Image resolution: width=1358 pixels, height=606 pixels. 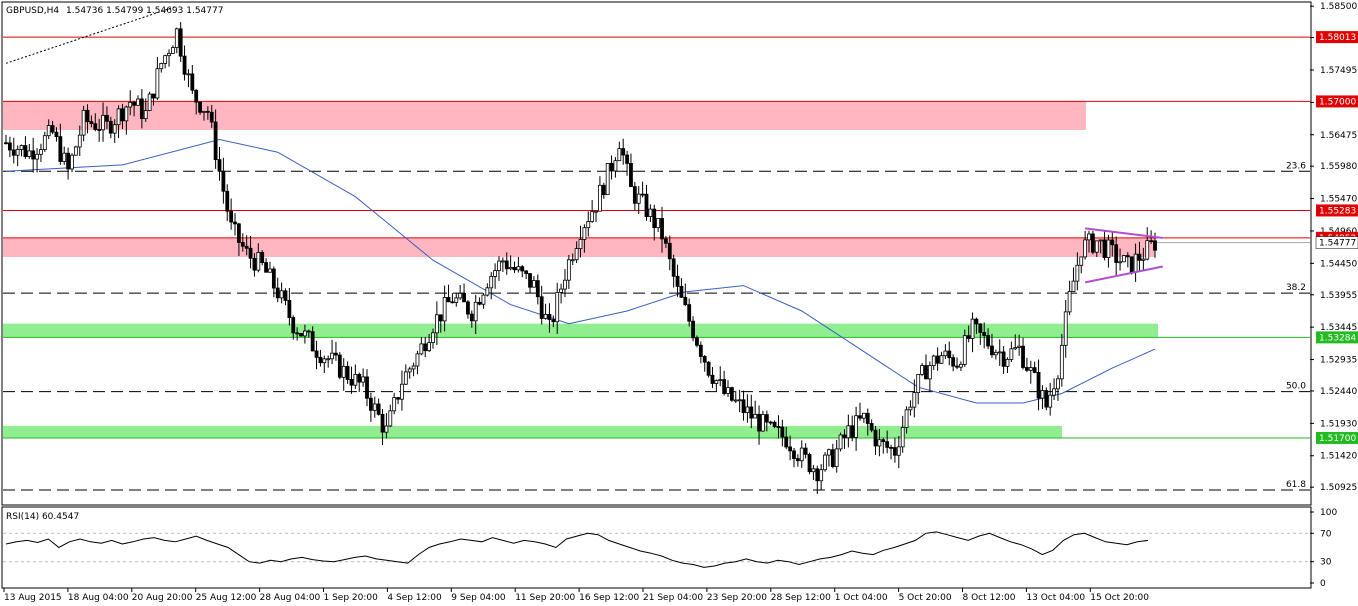 I want to click on time-tick-label: 1 Sep 20:00, so click(x=351, y=598).